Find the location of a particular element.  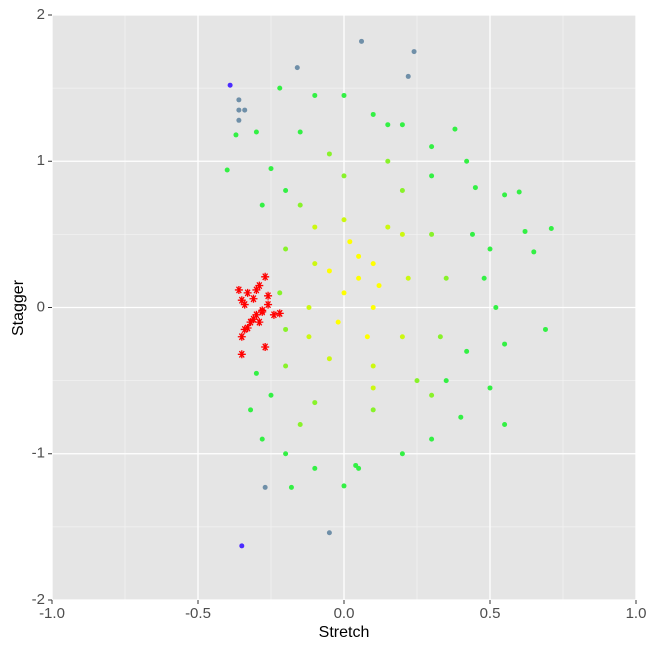

y-tick-label: -1 is located at coordinates (38, 453).